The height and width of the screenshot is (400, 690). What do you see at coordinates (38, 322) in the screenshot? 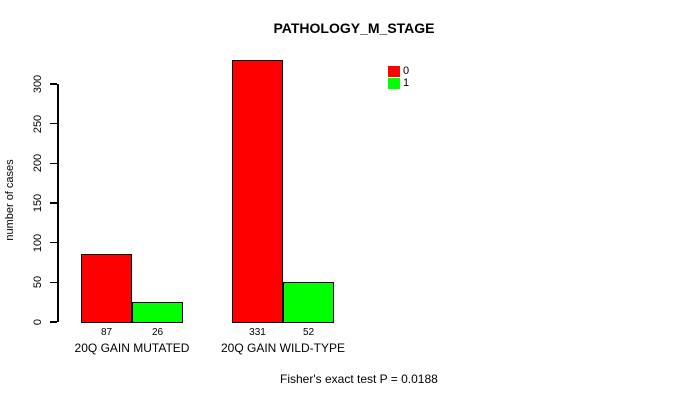
I see `y-axis-tick-label: 0` at bounding box center [38, 322].